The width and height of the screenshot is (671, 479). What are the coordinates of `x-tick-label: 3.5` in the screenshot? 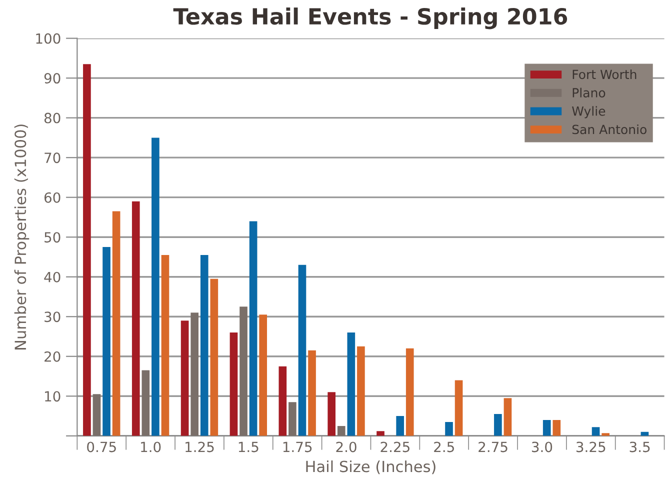 It's located at (640, 447).